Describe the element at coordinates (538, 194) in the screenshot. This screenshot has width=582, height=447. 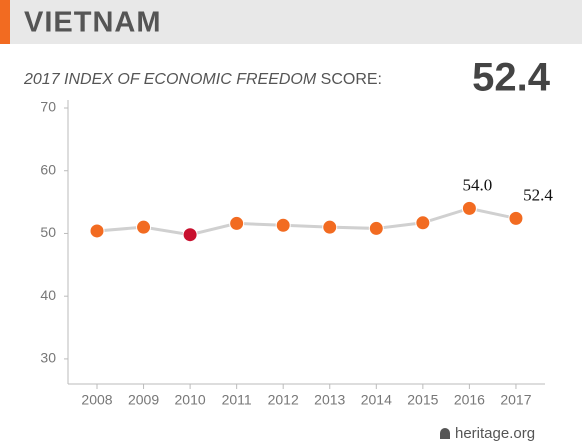
I see `value-label: 52.4` at that location.